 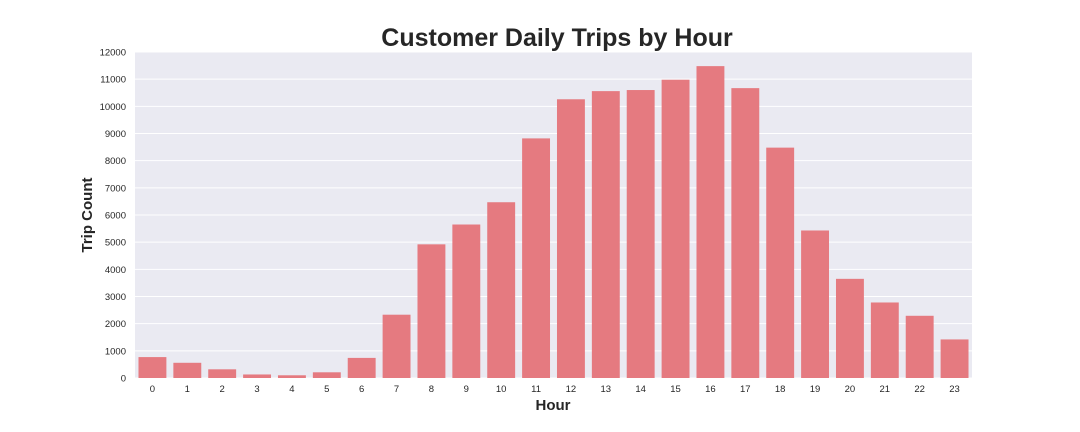 What do you see at coordinates (115, 161) in the screenshot?
I see `y-tick-label: 8000` at bounding box center [115, 161].